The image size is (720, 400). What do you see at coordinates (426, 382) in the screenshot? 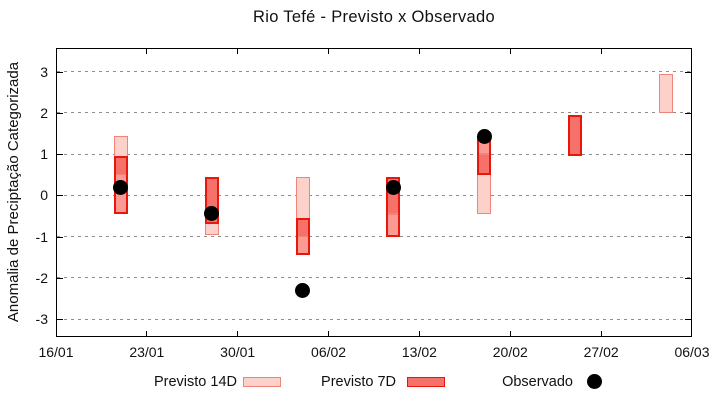
I see `legend-swatch-previsto-7d-icon` at bounding box center [426, 382].